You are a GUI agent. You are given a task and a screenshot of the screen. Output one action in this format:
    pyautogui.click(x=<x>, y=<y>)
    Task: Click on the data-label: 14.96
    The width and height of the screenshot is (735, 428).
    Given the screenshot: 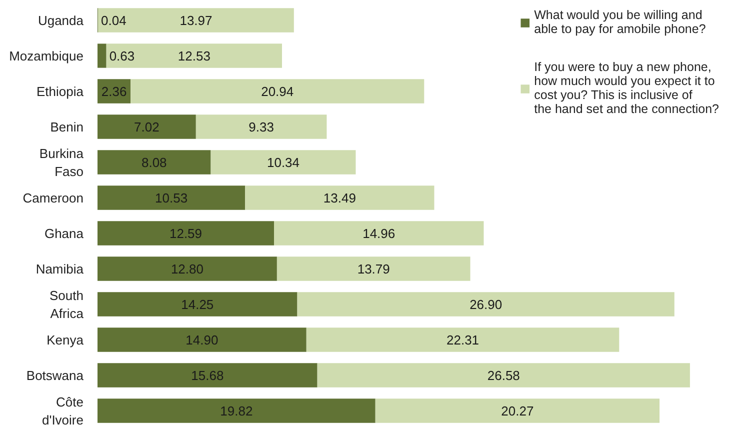 What is the action you would take?
    pyautogui.click(x=379, y=233)
    